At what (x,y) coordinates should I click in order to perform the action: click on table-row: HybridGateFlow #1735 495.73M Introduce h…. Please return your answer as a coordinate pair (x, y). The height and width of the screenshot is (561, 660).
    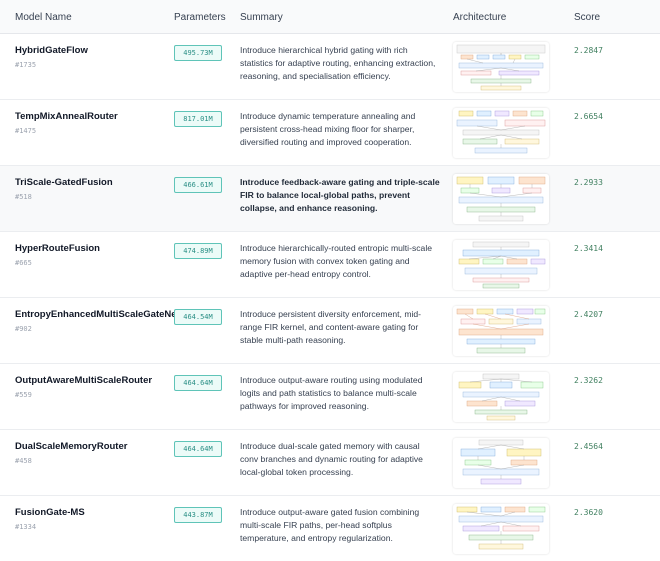
    Looking at the image, I should click on (330, 67).